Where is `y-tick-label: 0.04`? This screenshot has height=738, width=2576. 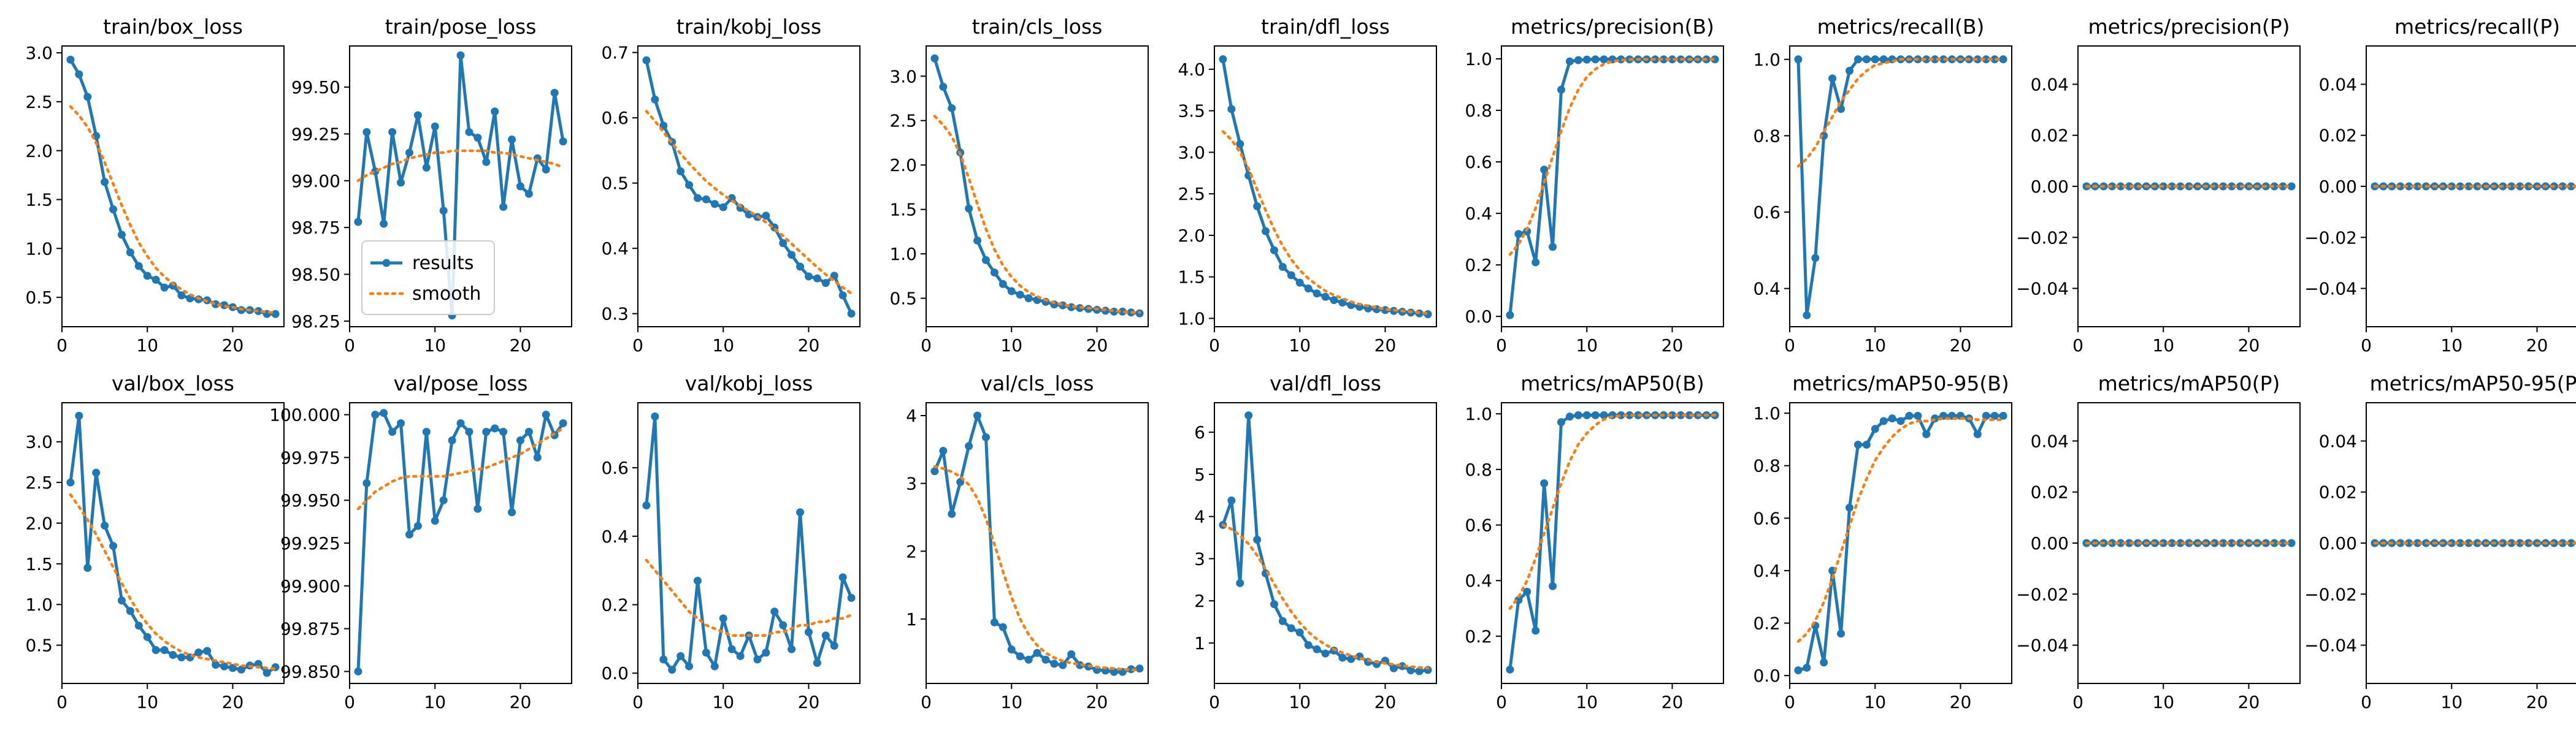 y-tick-label: 0.04 is located at coordinates (2050, 84).